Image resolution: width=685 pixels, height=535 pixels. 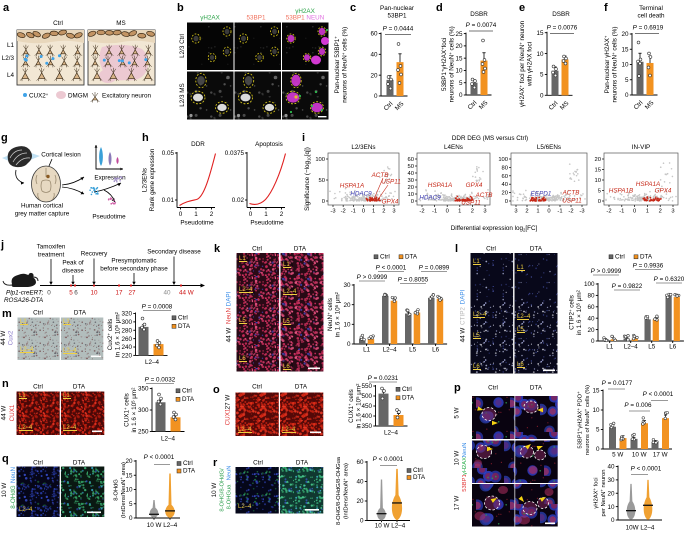 What do you see at coordinates (515, 212) in the screenshot?
I see `svg-text: 3` at bounding box center [515, 212].